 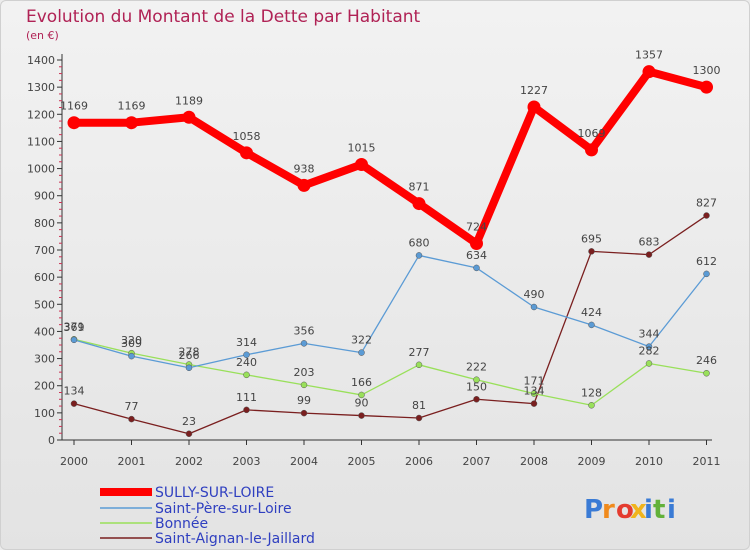 I want to click on x-tick-label: 2000, so click(x=74, y=461).